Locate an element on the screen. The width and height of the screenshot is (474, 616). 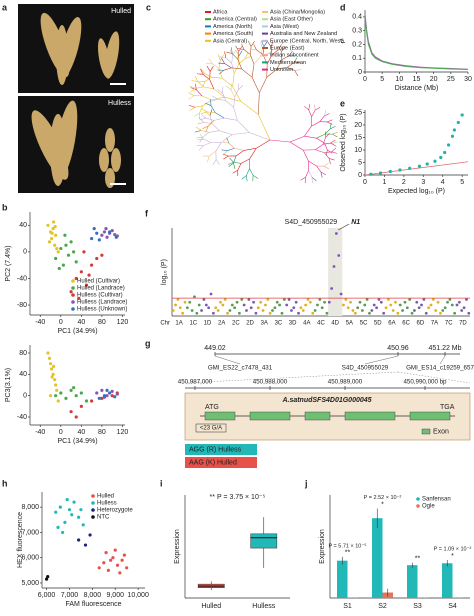
photo-label: Hulless is located at coordinates (119, 103).